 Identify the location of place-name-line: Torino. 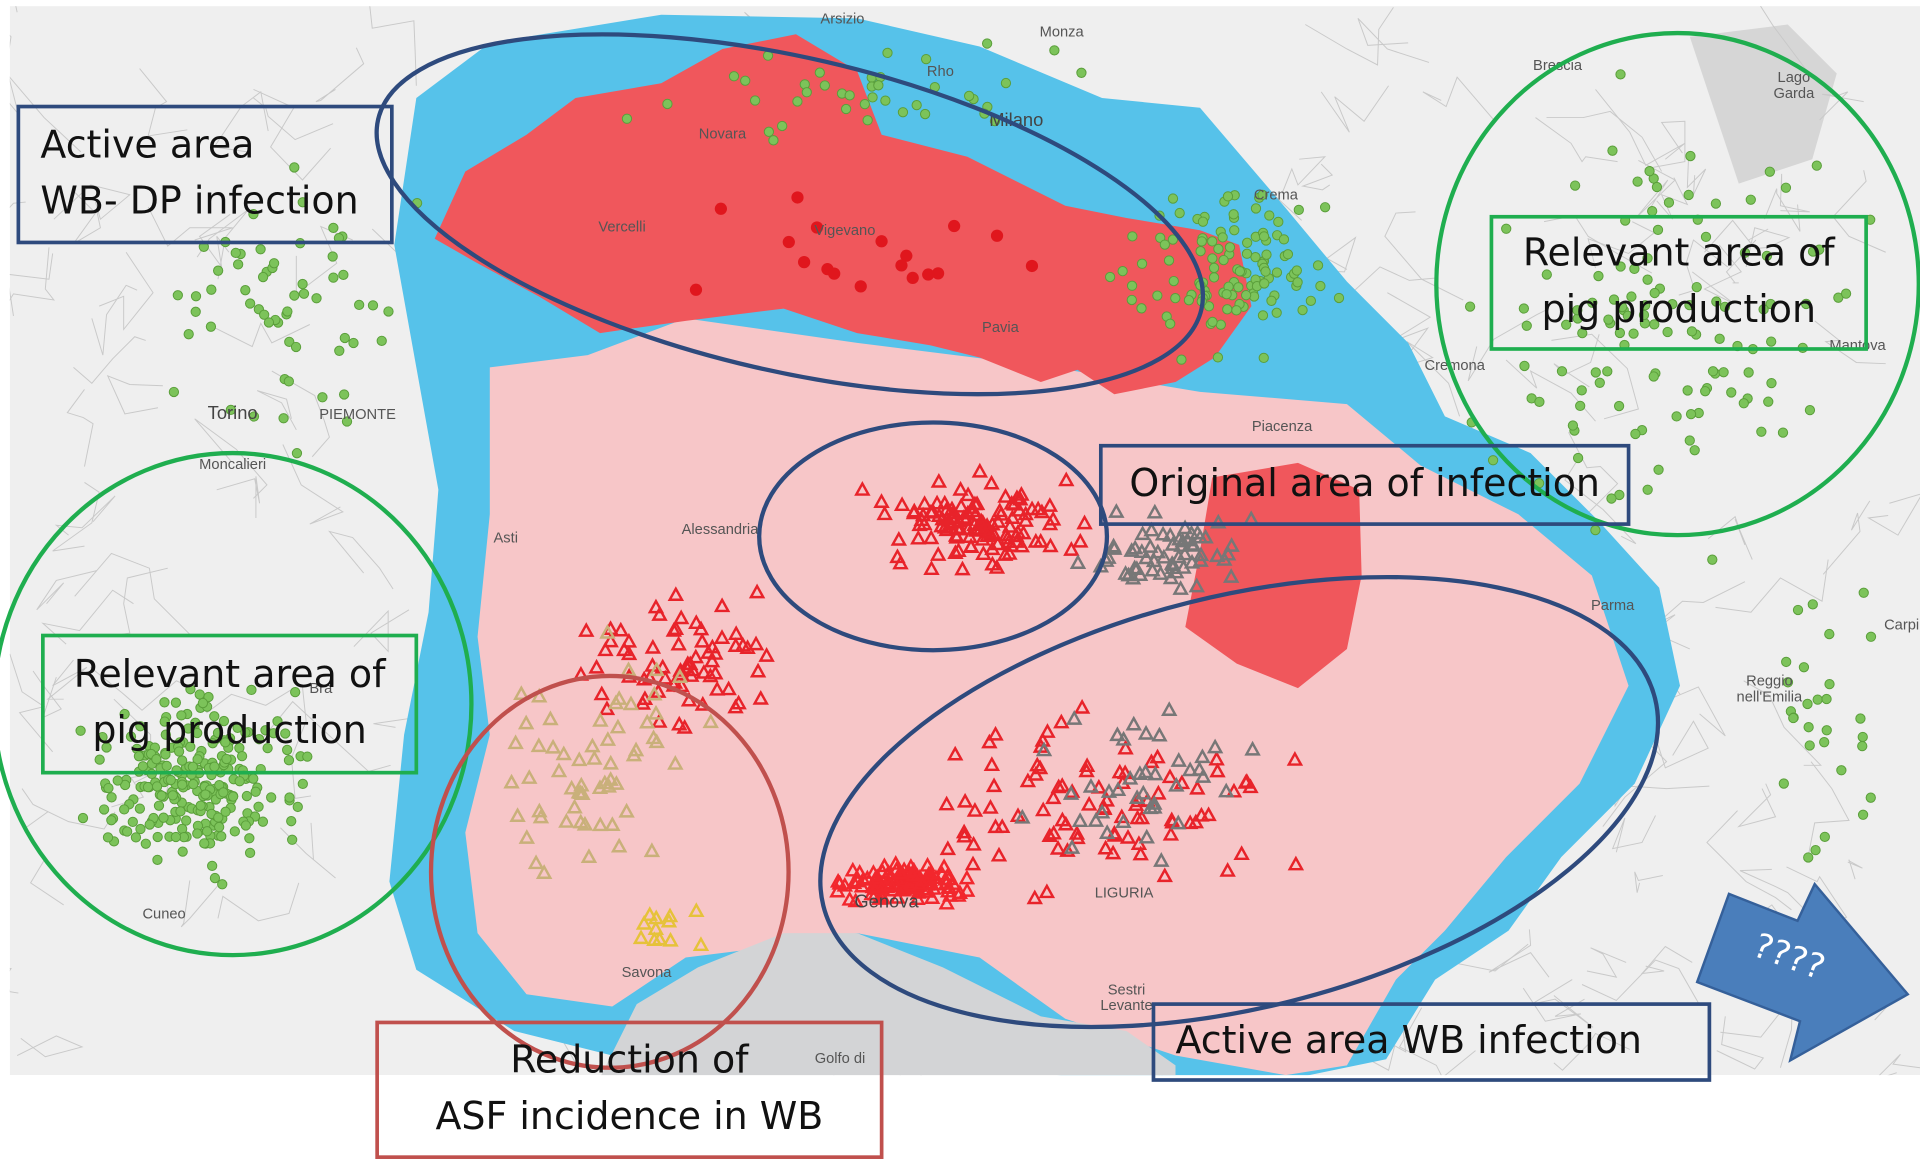
(233, 412).